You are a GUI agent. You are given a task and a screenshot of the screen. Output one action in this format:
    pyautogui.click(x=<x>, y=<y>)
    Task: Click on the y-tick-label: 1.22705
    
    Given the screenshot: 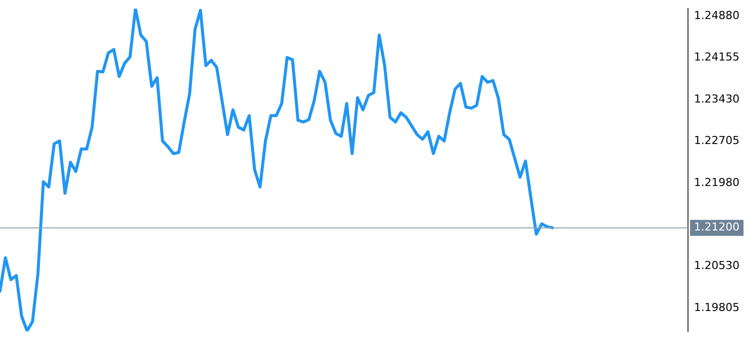 What is the action you would take?
    pyautogui.click(x=717, y=141)
    